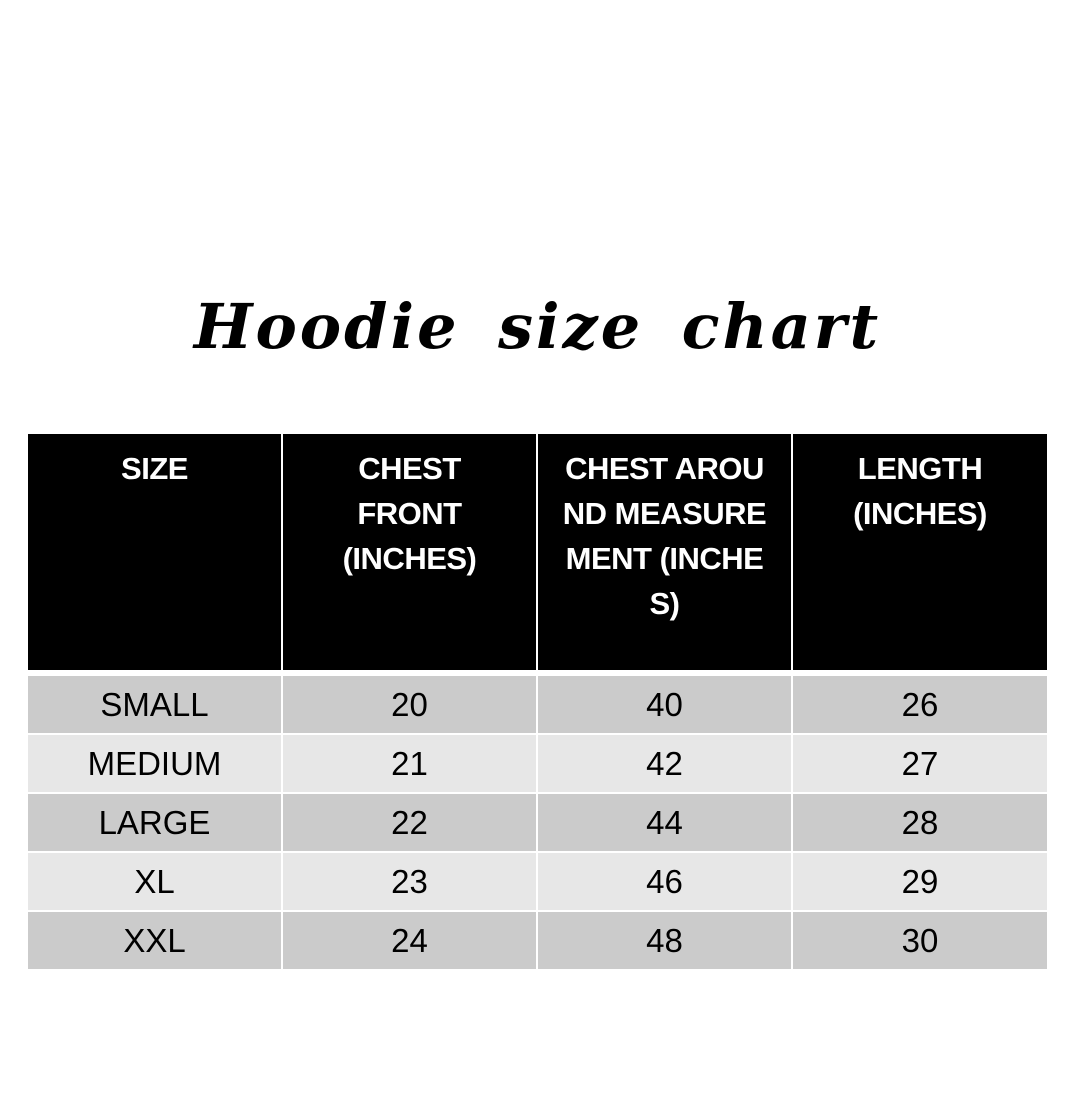 This screenshot has height=1113, width=1075. Describe the element at coordinates (920, 704) in the screenshot. I see `value-cell: 26` at that location.